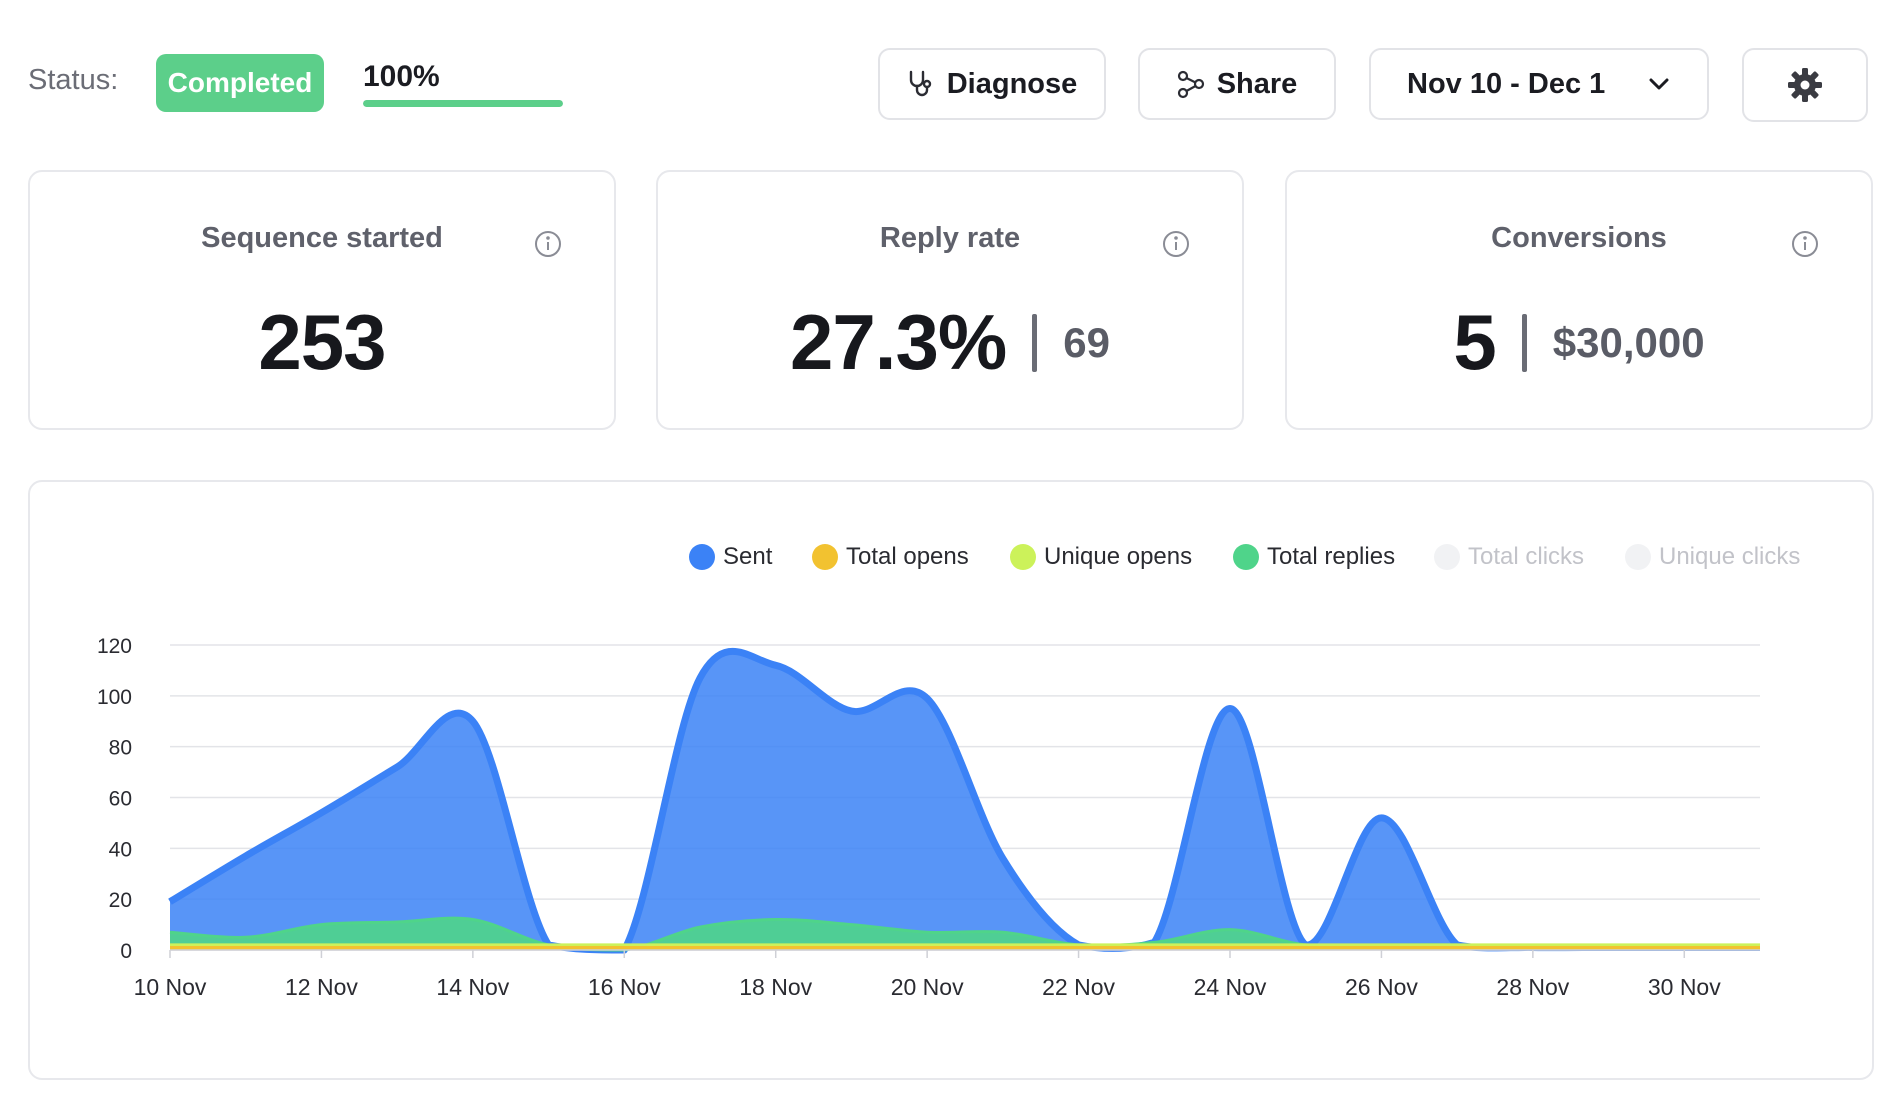 Image resolution: width=1890 pixels, height=1102 pixels. I want to click on y-tick-label: 100, so click(114, 697).